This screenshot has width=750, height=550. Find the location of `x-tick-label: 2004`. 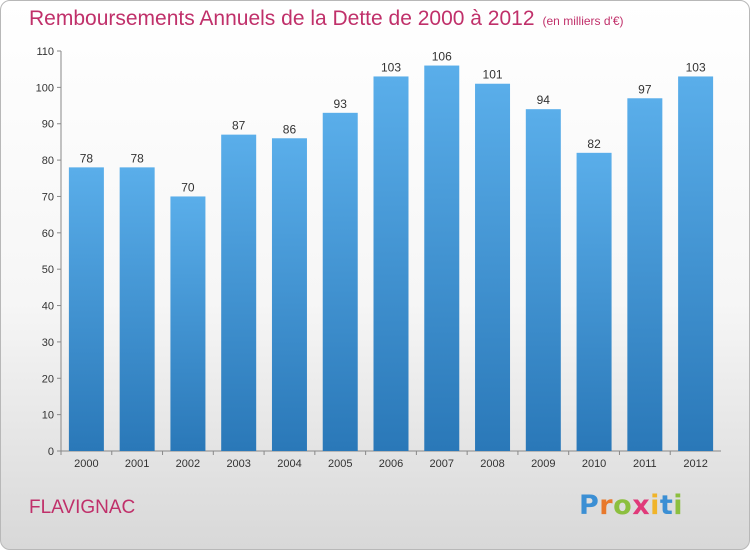

x-tick-label: 2004 is located at coordinates (289, 464).